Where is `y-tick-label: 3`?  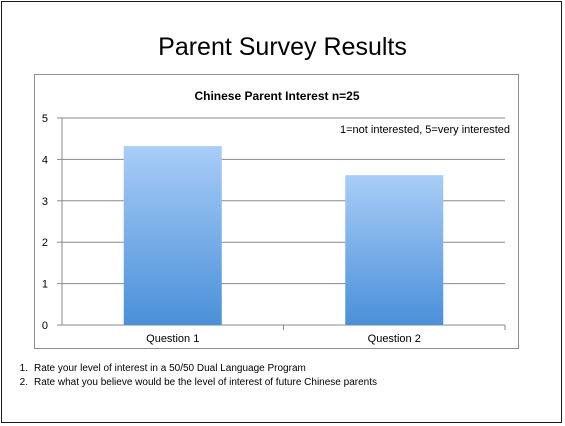
y-tick-label: 3 is located at coordinates (45, 202).